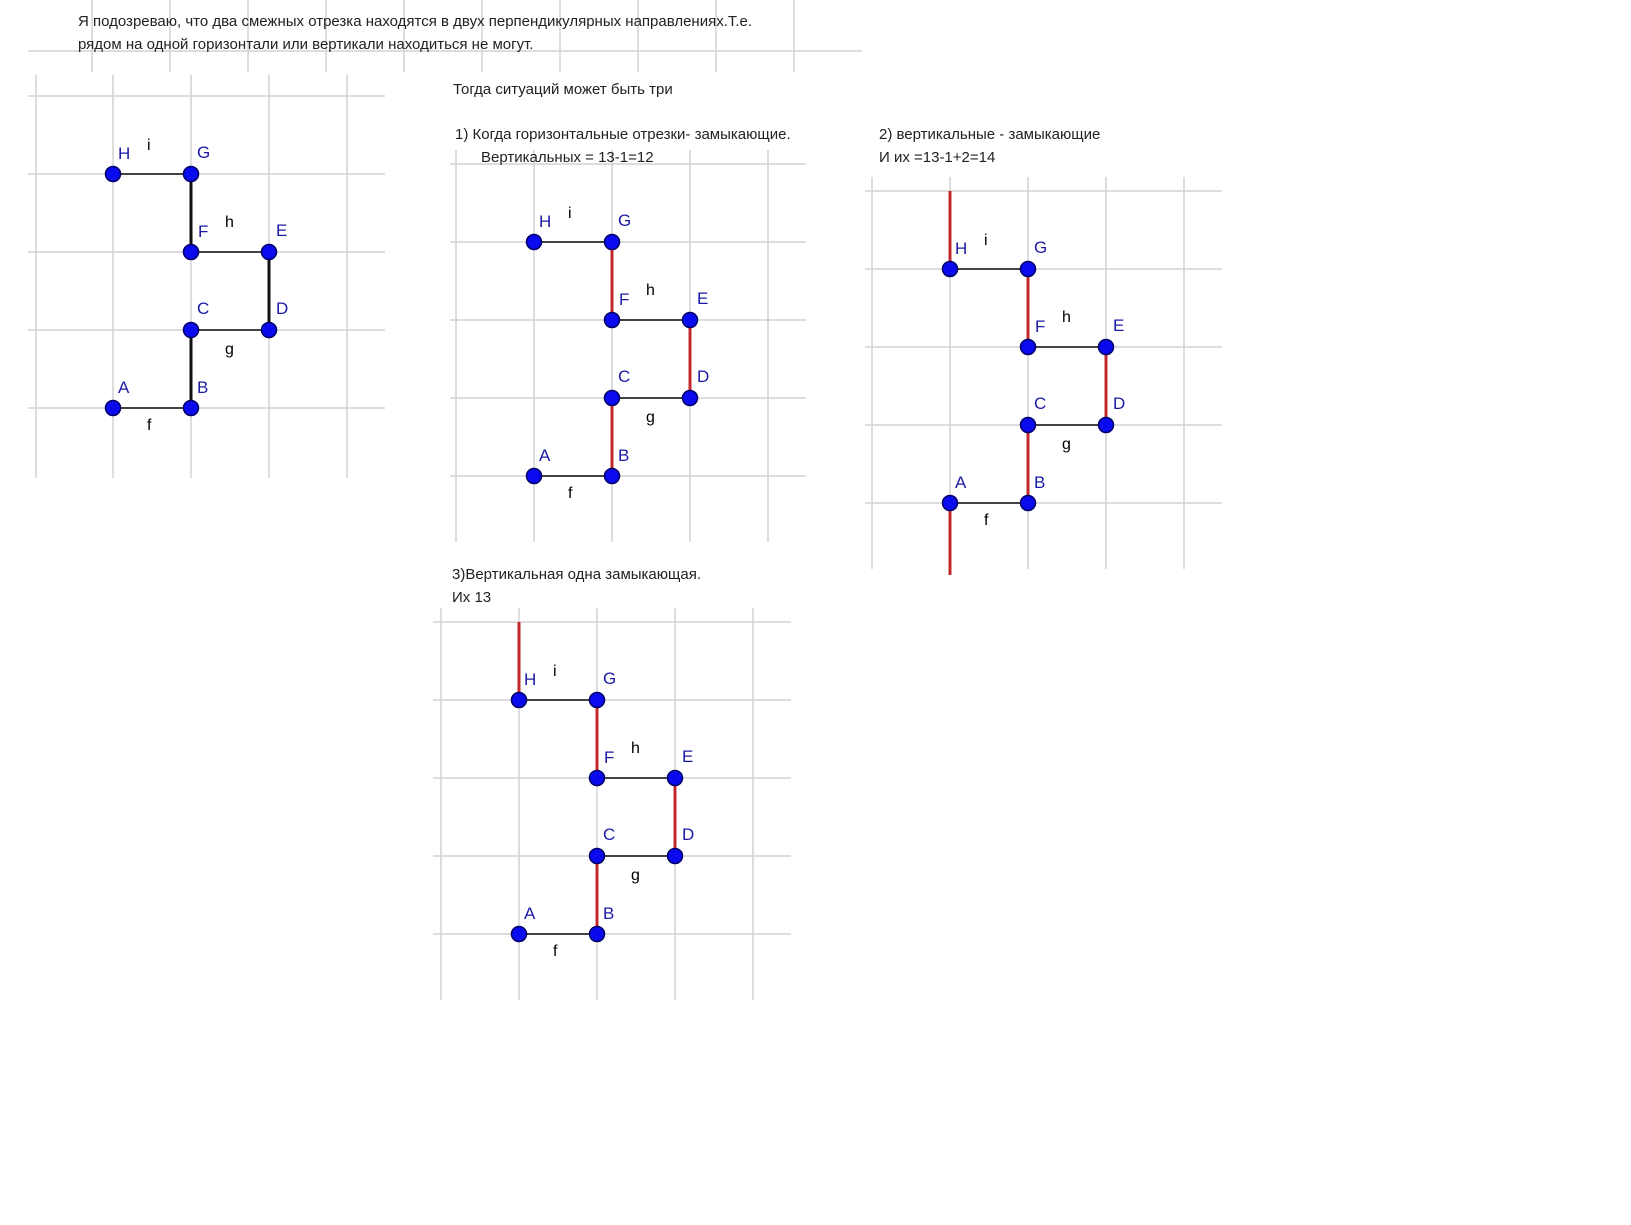  Describe the element at coordinates (628, 346) in the screenshot. I see `diagram-case1: A B C D E F G Hf g h i` at that location.